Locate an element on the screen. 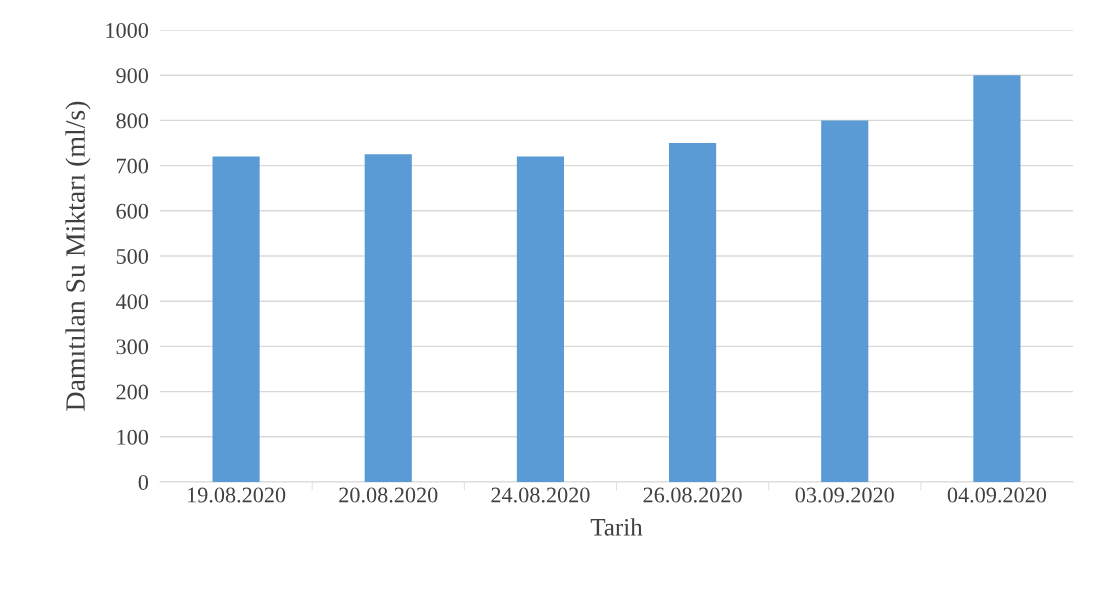 Image resolution: width=1094 pixels, height=608 pixels. y-tick-label: 500 is located at coordinates (132, 256).